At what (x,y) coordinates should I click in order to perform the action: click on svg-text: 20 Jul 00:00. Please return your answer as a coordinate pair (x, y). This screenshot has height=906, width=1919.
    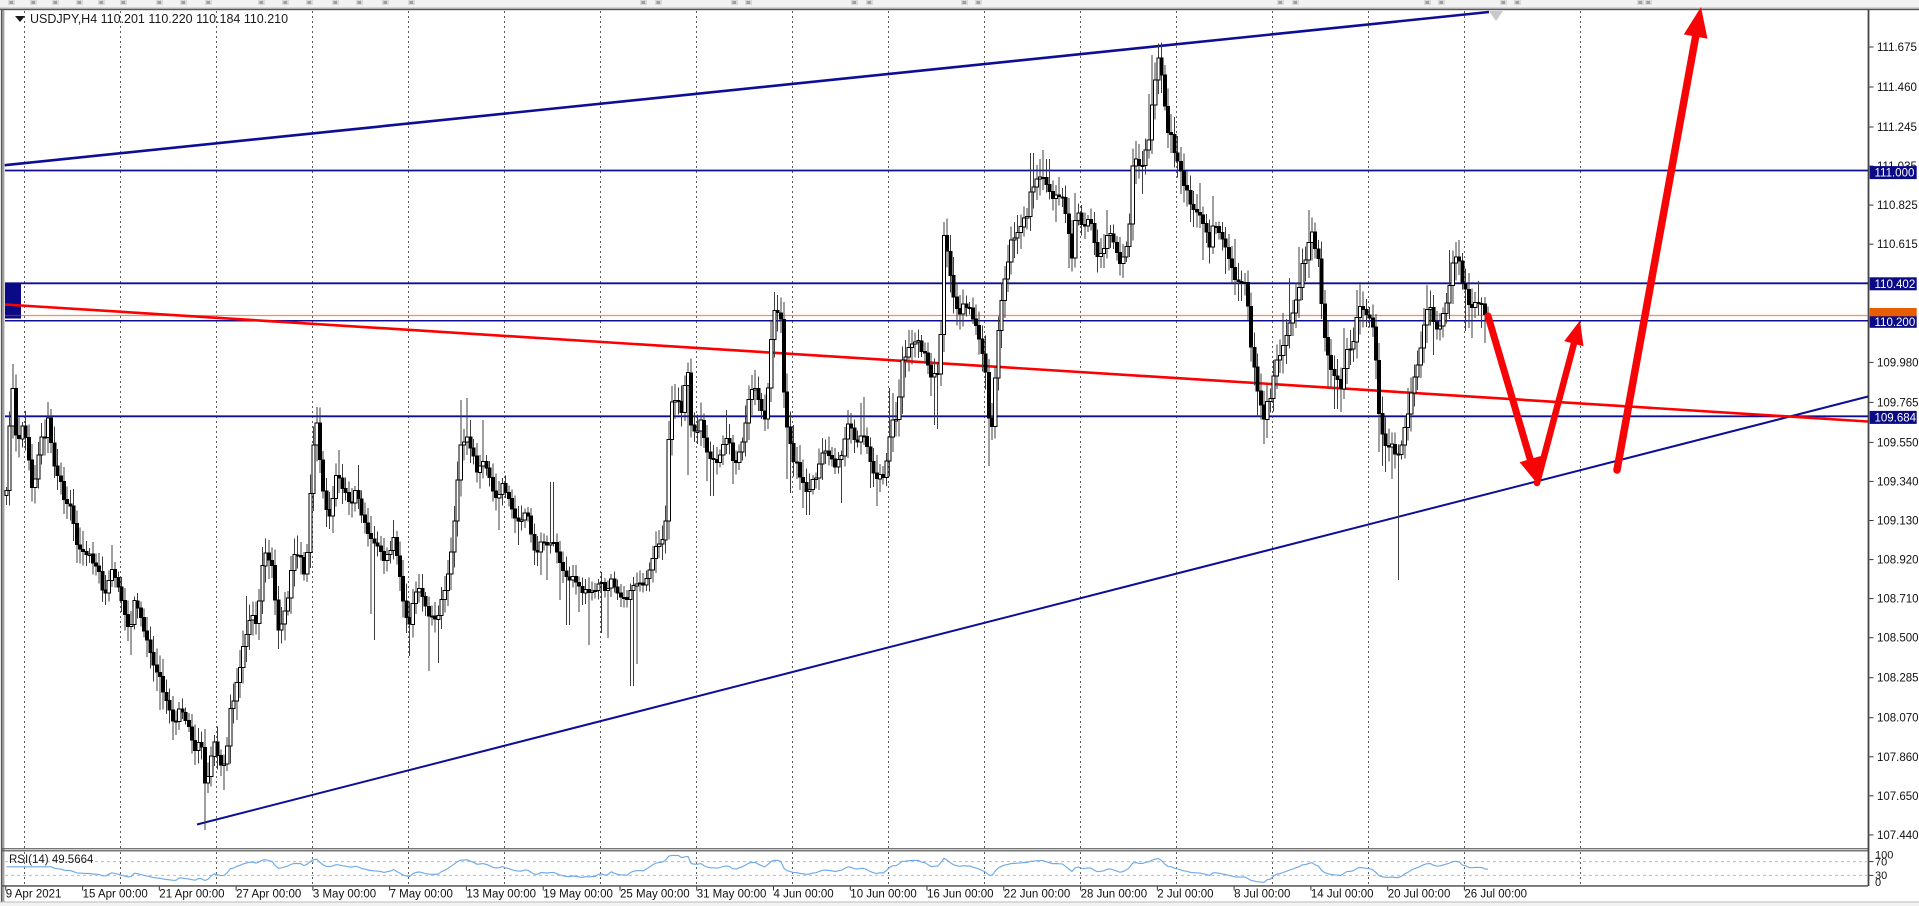
    Looking at the image, I should click on (1419, 895).